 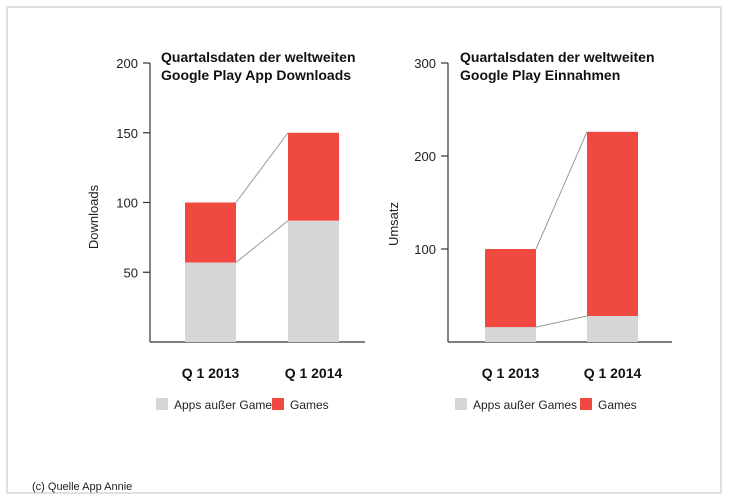 I want to click on y-axis-label: Downloads, so click(x=93, y=216).